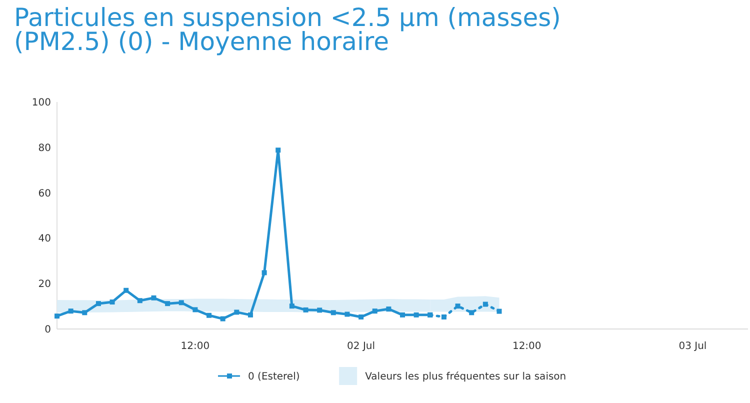  I want to click on legend-label: 0 (Esterel), so click(274, 377).